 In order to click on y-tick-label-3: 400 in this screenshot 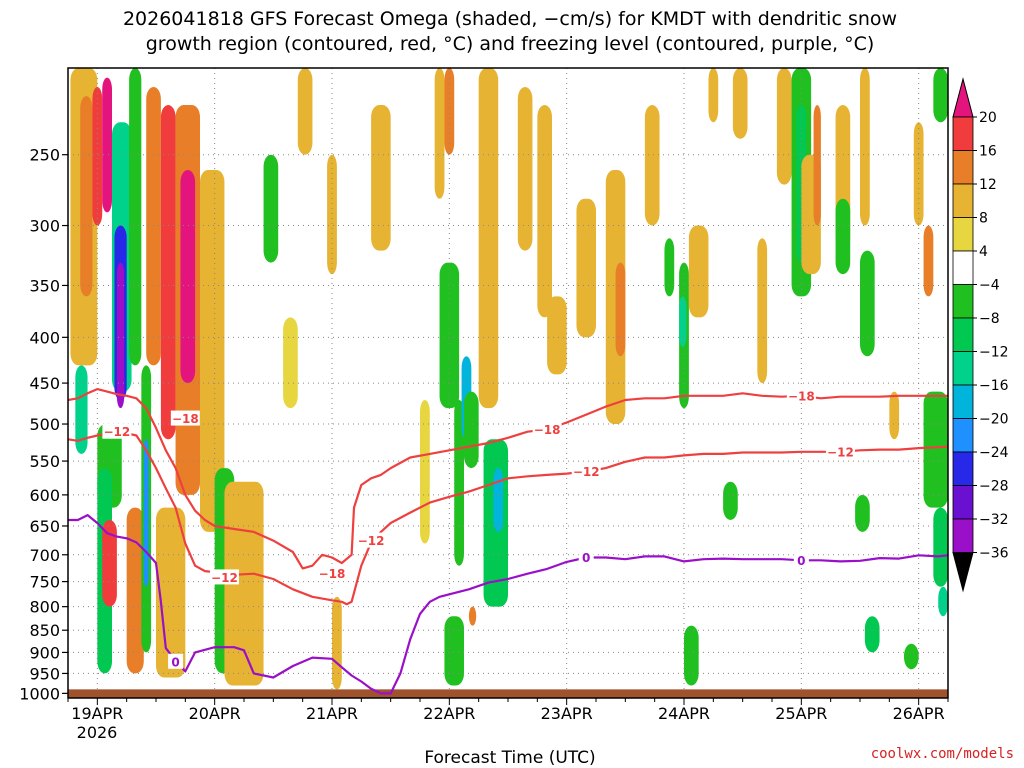, I will do `click(44, 337)`.